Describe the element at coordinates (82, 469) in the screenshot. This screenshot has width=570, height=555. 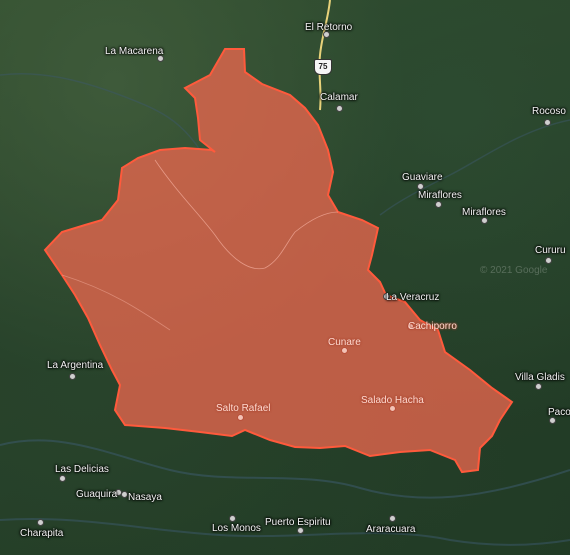
I see `place-label-las-delicias: Las Delicias` at that location.